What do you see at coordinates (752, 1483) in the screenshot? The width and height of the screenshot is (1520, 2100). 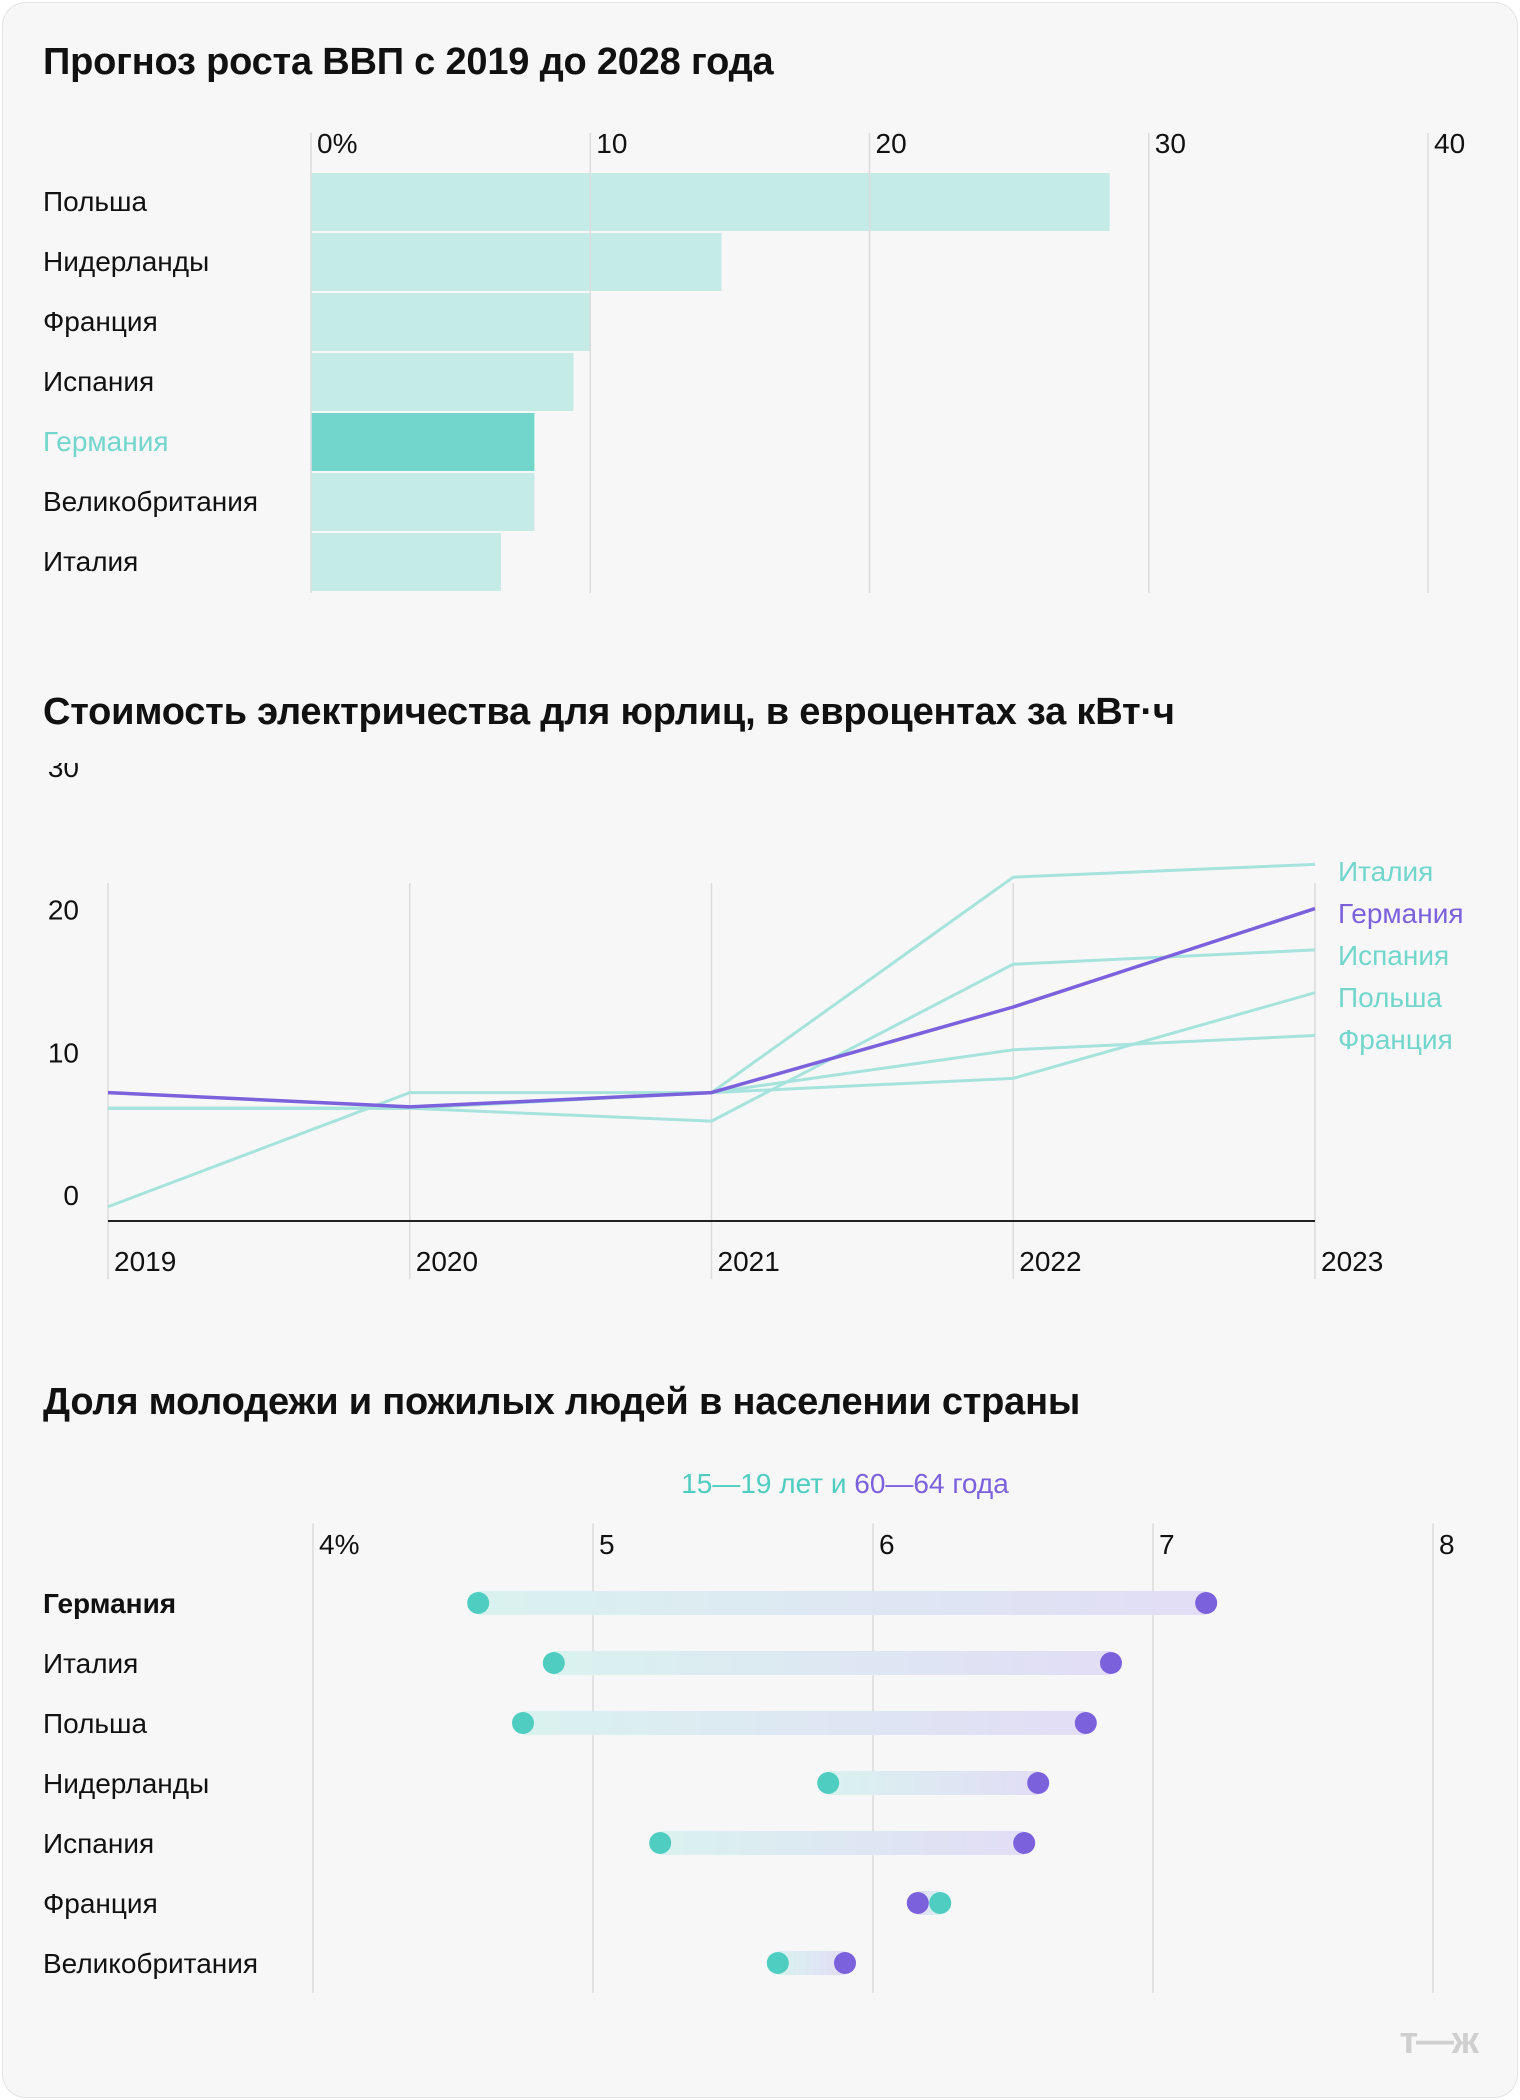 I see `legend-young: 15—19 лет` at bounding box center [752, 1483].